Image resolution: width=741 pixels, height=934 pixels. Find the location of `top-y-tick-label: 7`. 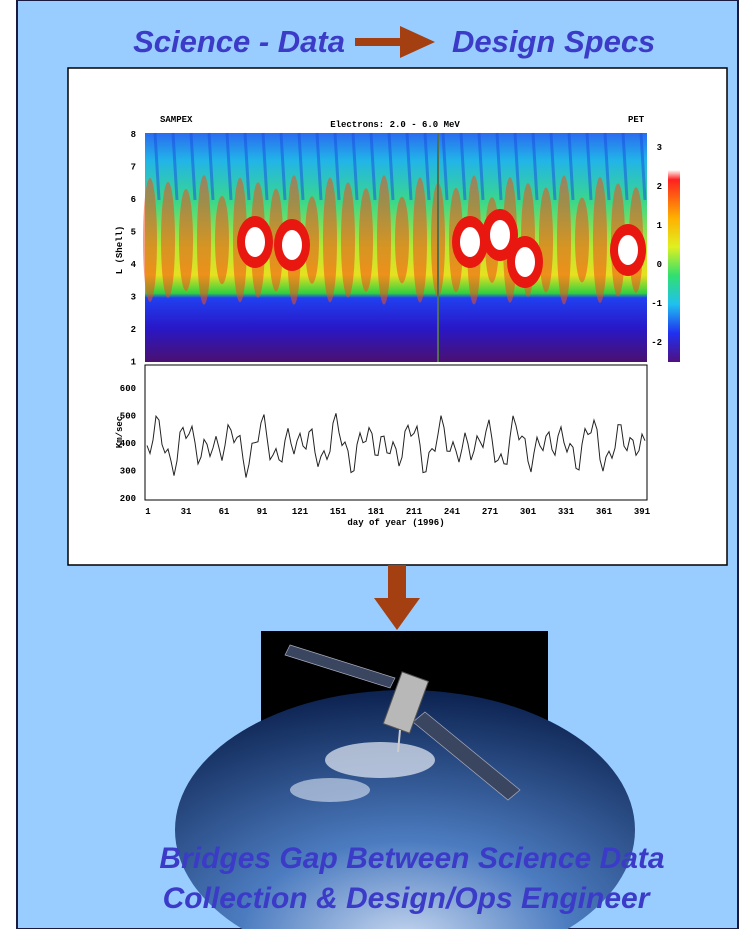

top-y-tick-label: 7 is located at coordinates (133, 168).